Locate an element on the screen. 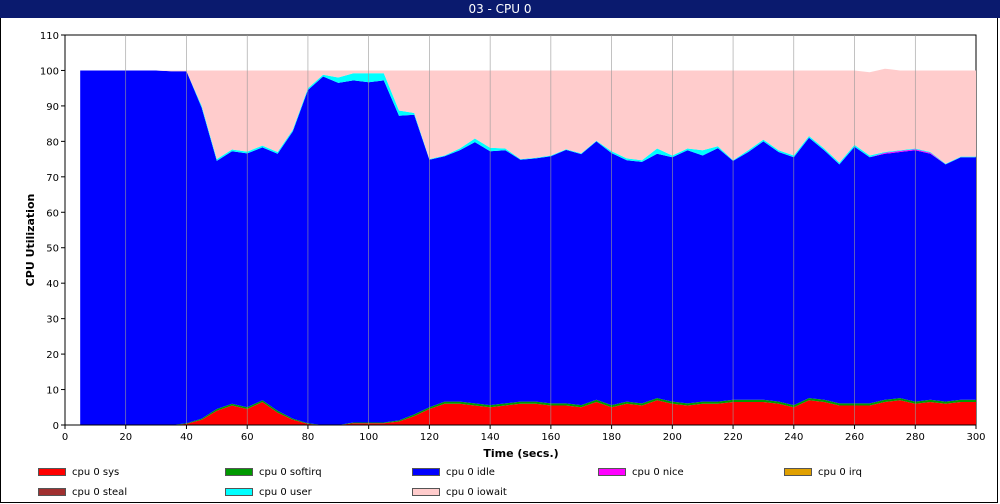 Image resolution: width=1000 pixels, height=504 pixels. y-tick-label: 80 is located at coordinates (52, 142).